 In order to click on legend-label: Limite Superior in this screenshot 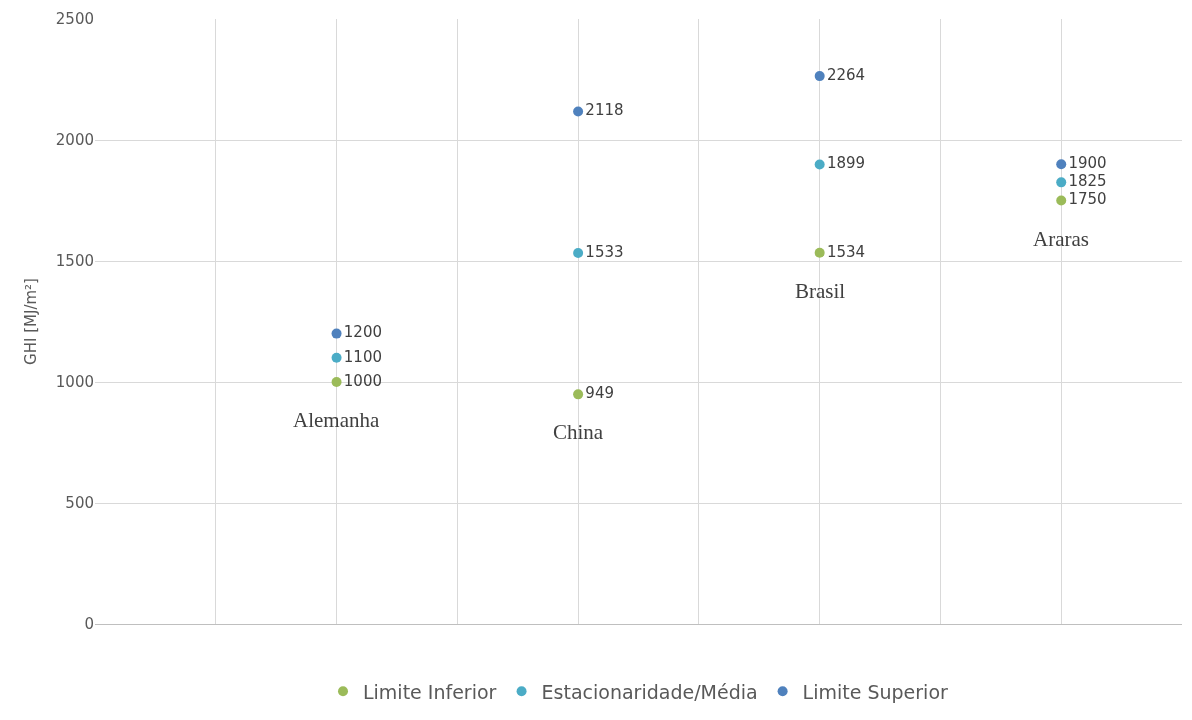, I will do `click(875, 691)`.